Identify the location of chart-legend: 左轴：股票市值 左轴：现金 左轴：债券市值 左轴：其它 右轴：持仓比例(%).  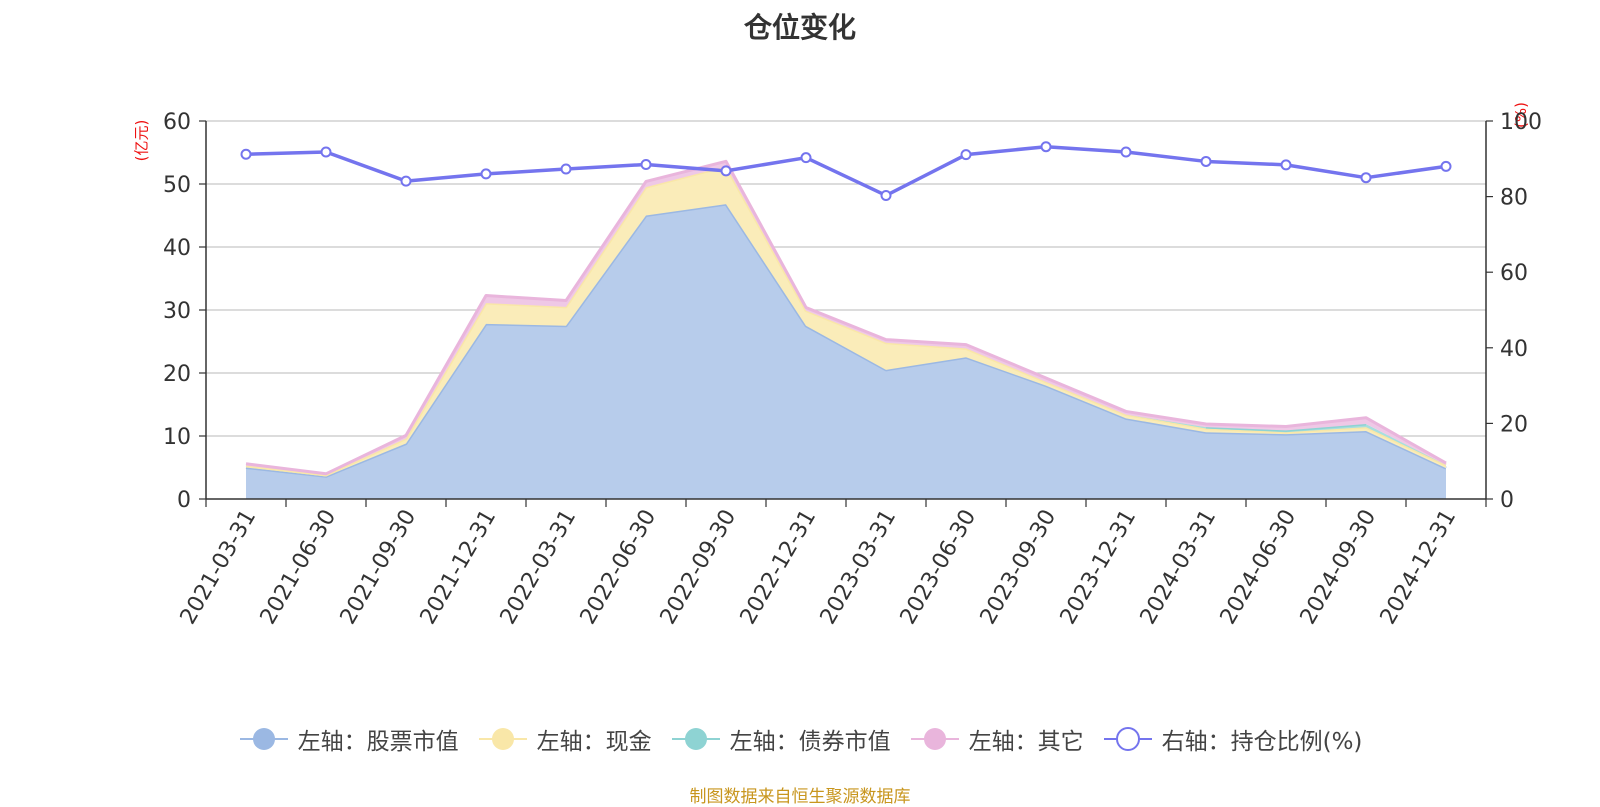
(800, 739).